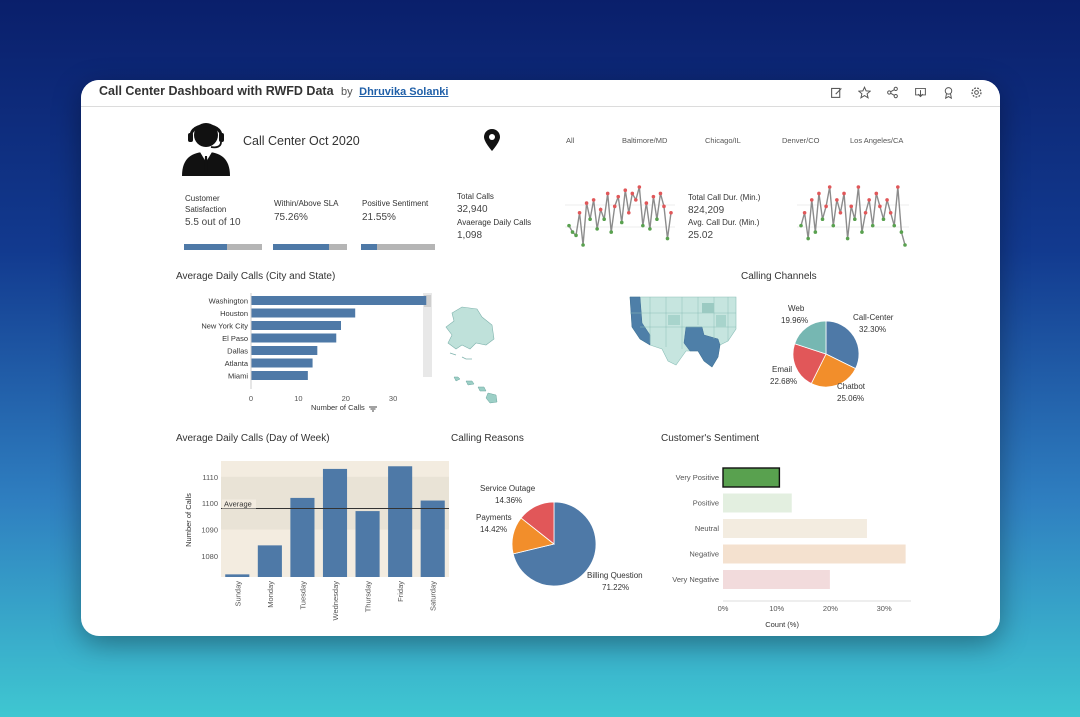 Image resolution: width=1080 pixels, height=717 pixels. I want to click on weekday-day-label: Friday, so click(400, 591).